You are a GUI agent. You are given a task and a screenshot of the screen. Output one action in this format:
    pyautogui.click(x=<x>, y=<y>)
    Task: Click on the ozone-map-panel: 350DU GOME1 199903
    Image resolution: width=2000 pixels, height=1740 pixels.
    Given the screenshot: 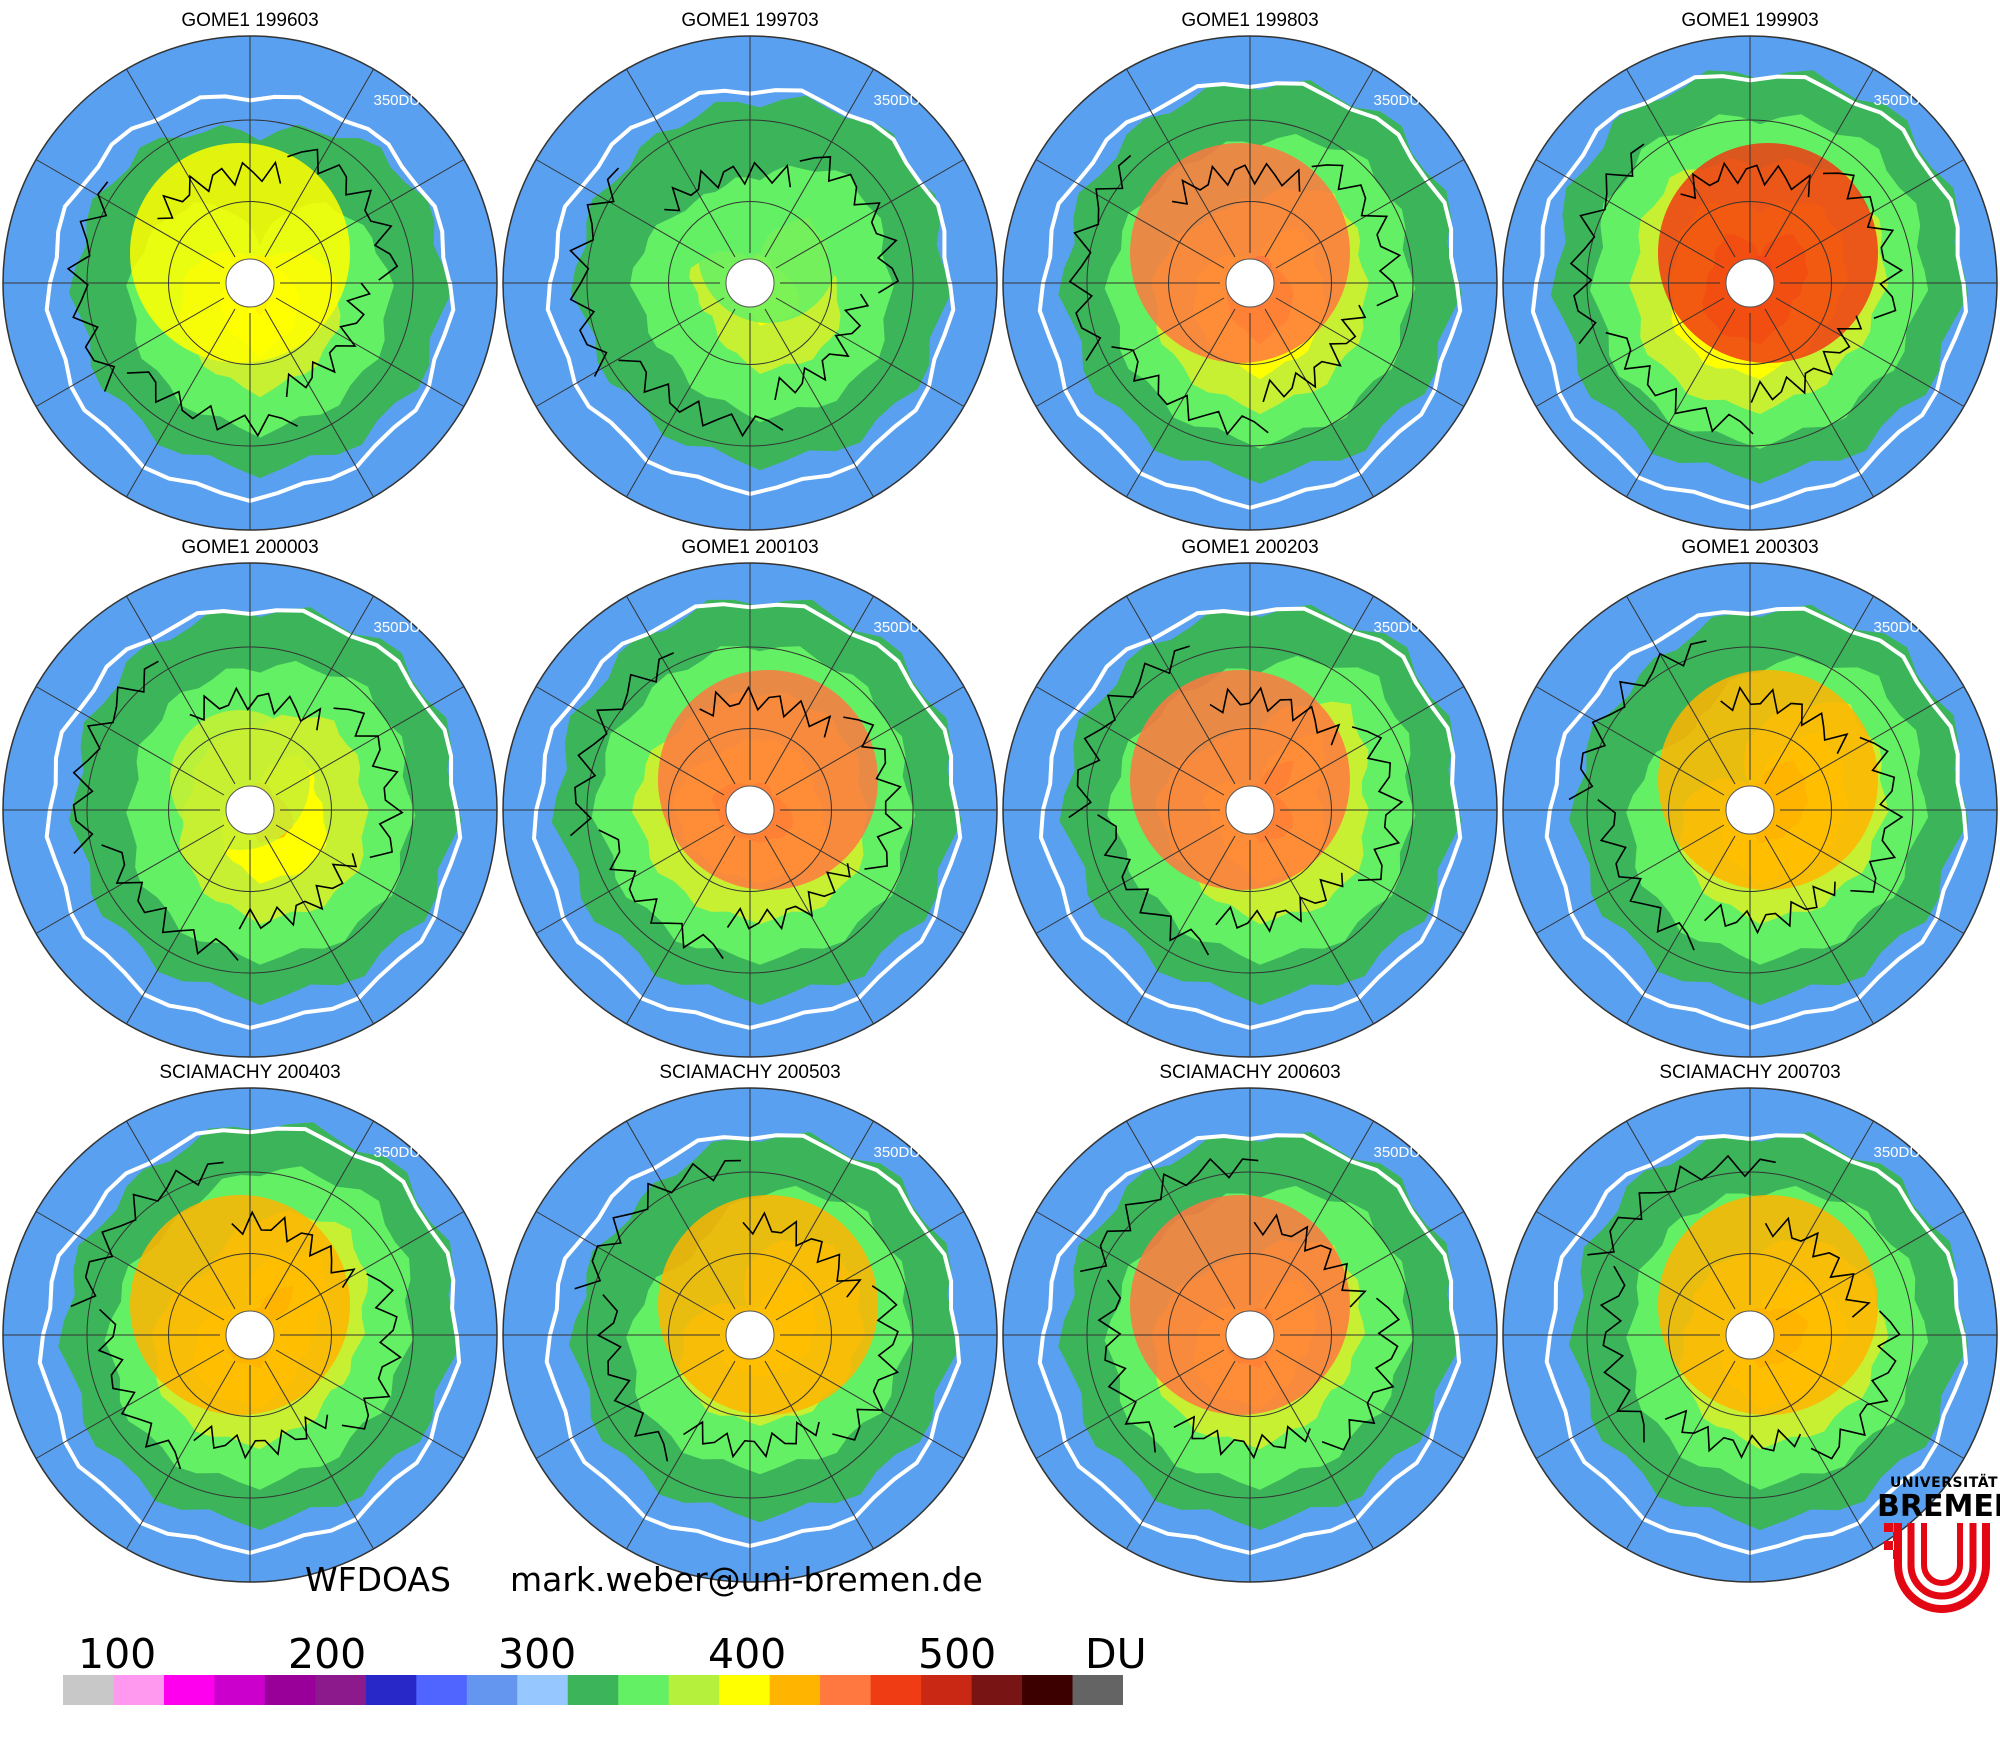 What is the action you would take?
    pyautogui.click(x=1750, y=270)
    